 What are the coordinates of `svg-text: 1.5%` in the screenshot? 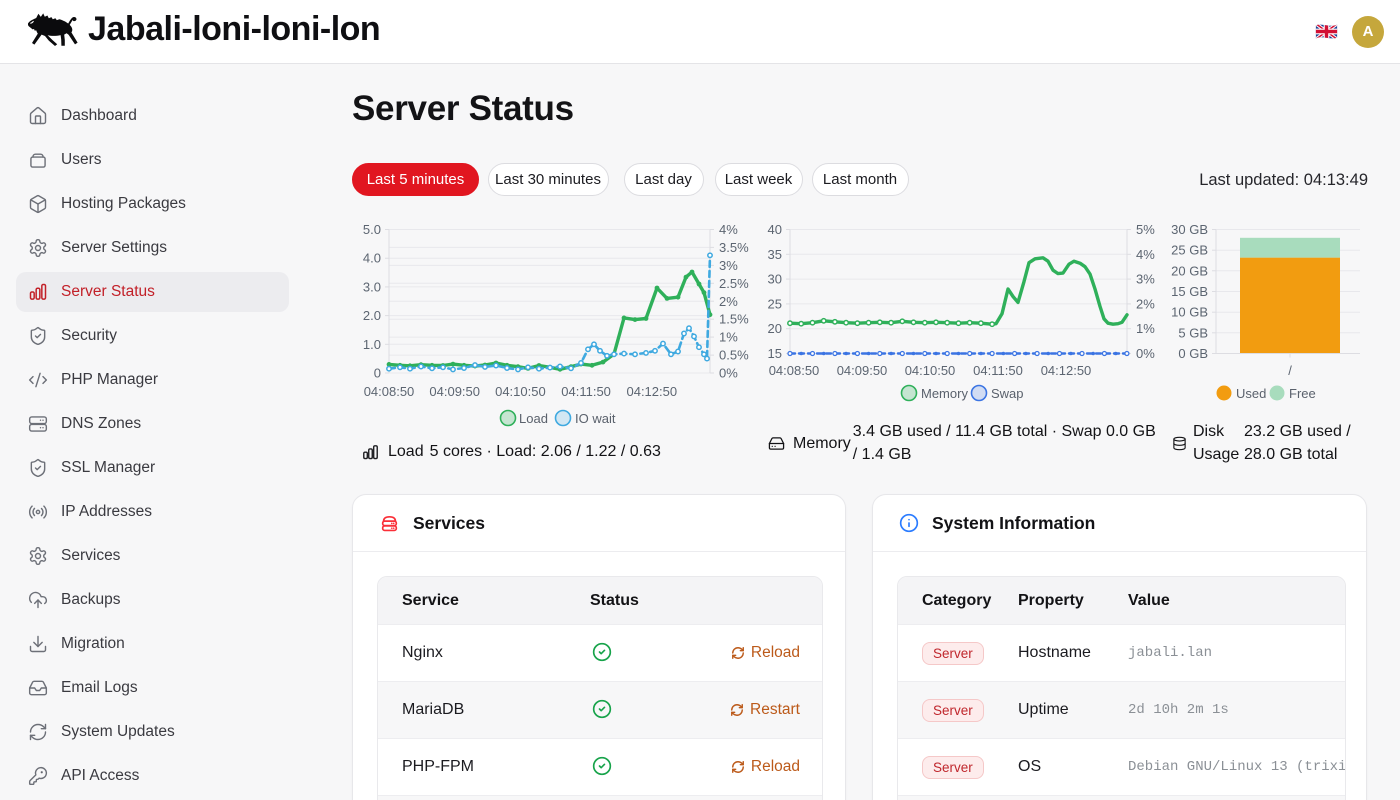 It's located at (734, 319).